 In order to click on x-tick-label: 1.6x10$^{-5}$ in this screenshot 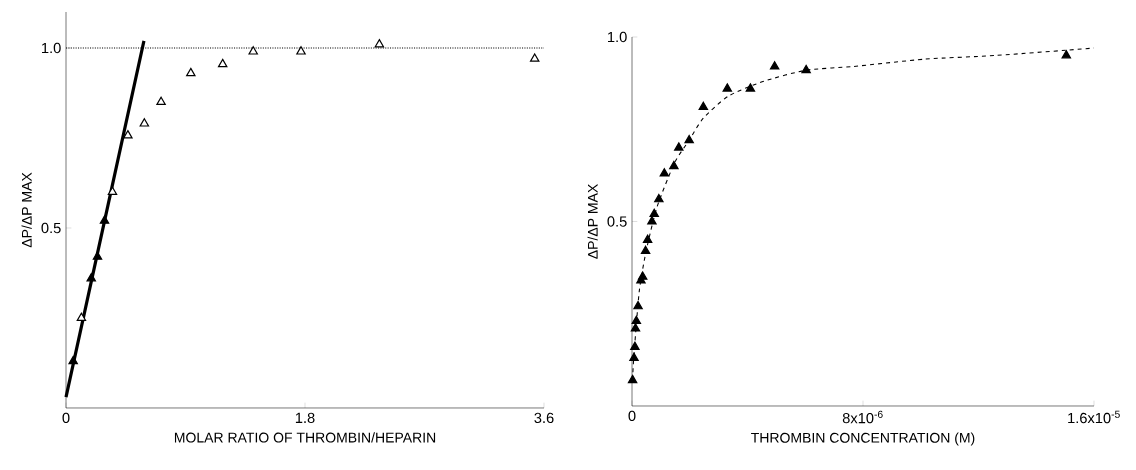, I will do `click(1094, 417)`.